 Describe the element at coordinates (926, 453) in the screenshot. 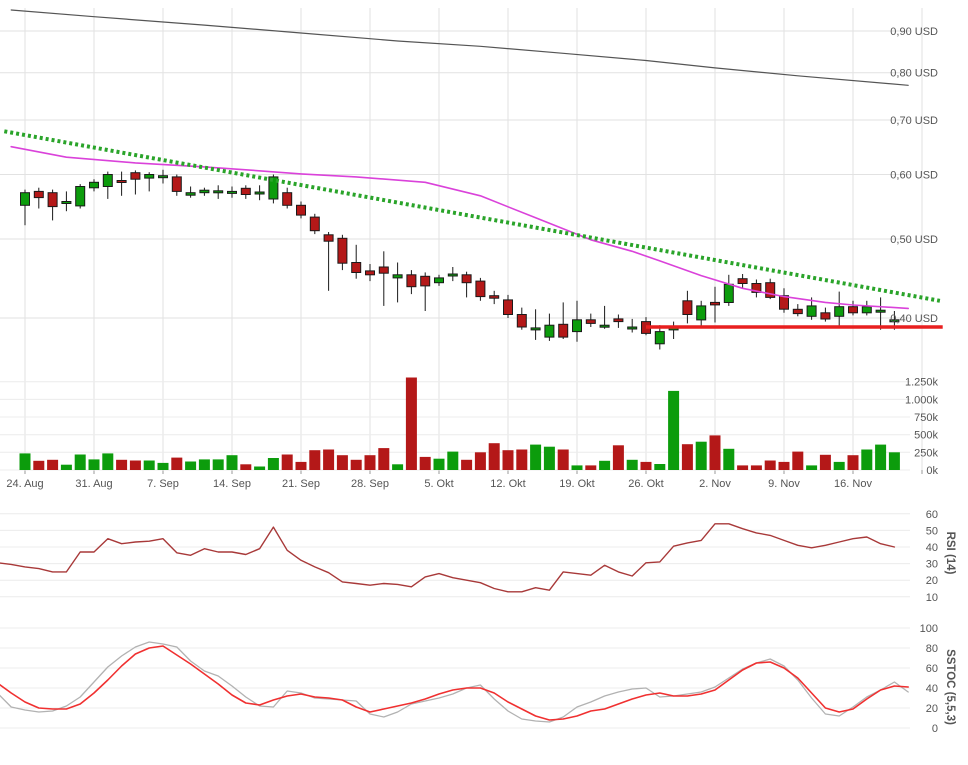

I see `volume-axis-label: 250k` at that location.